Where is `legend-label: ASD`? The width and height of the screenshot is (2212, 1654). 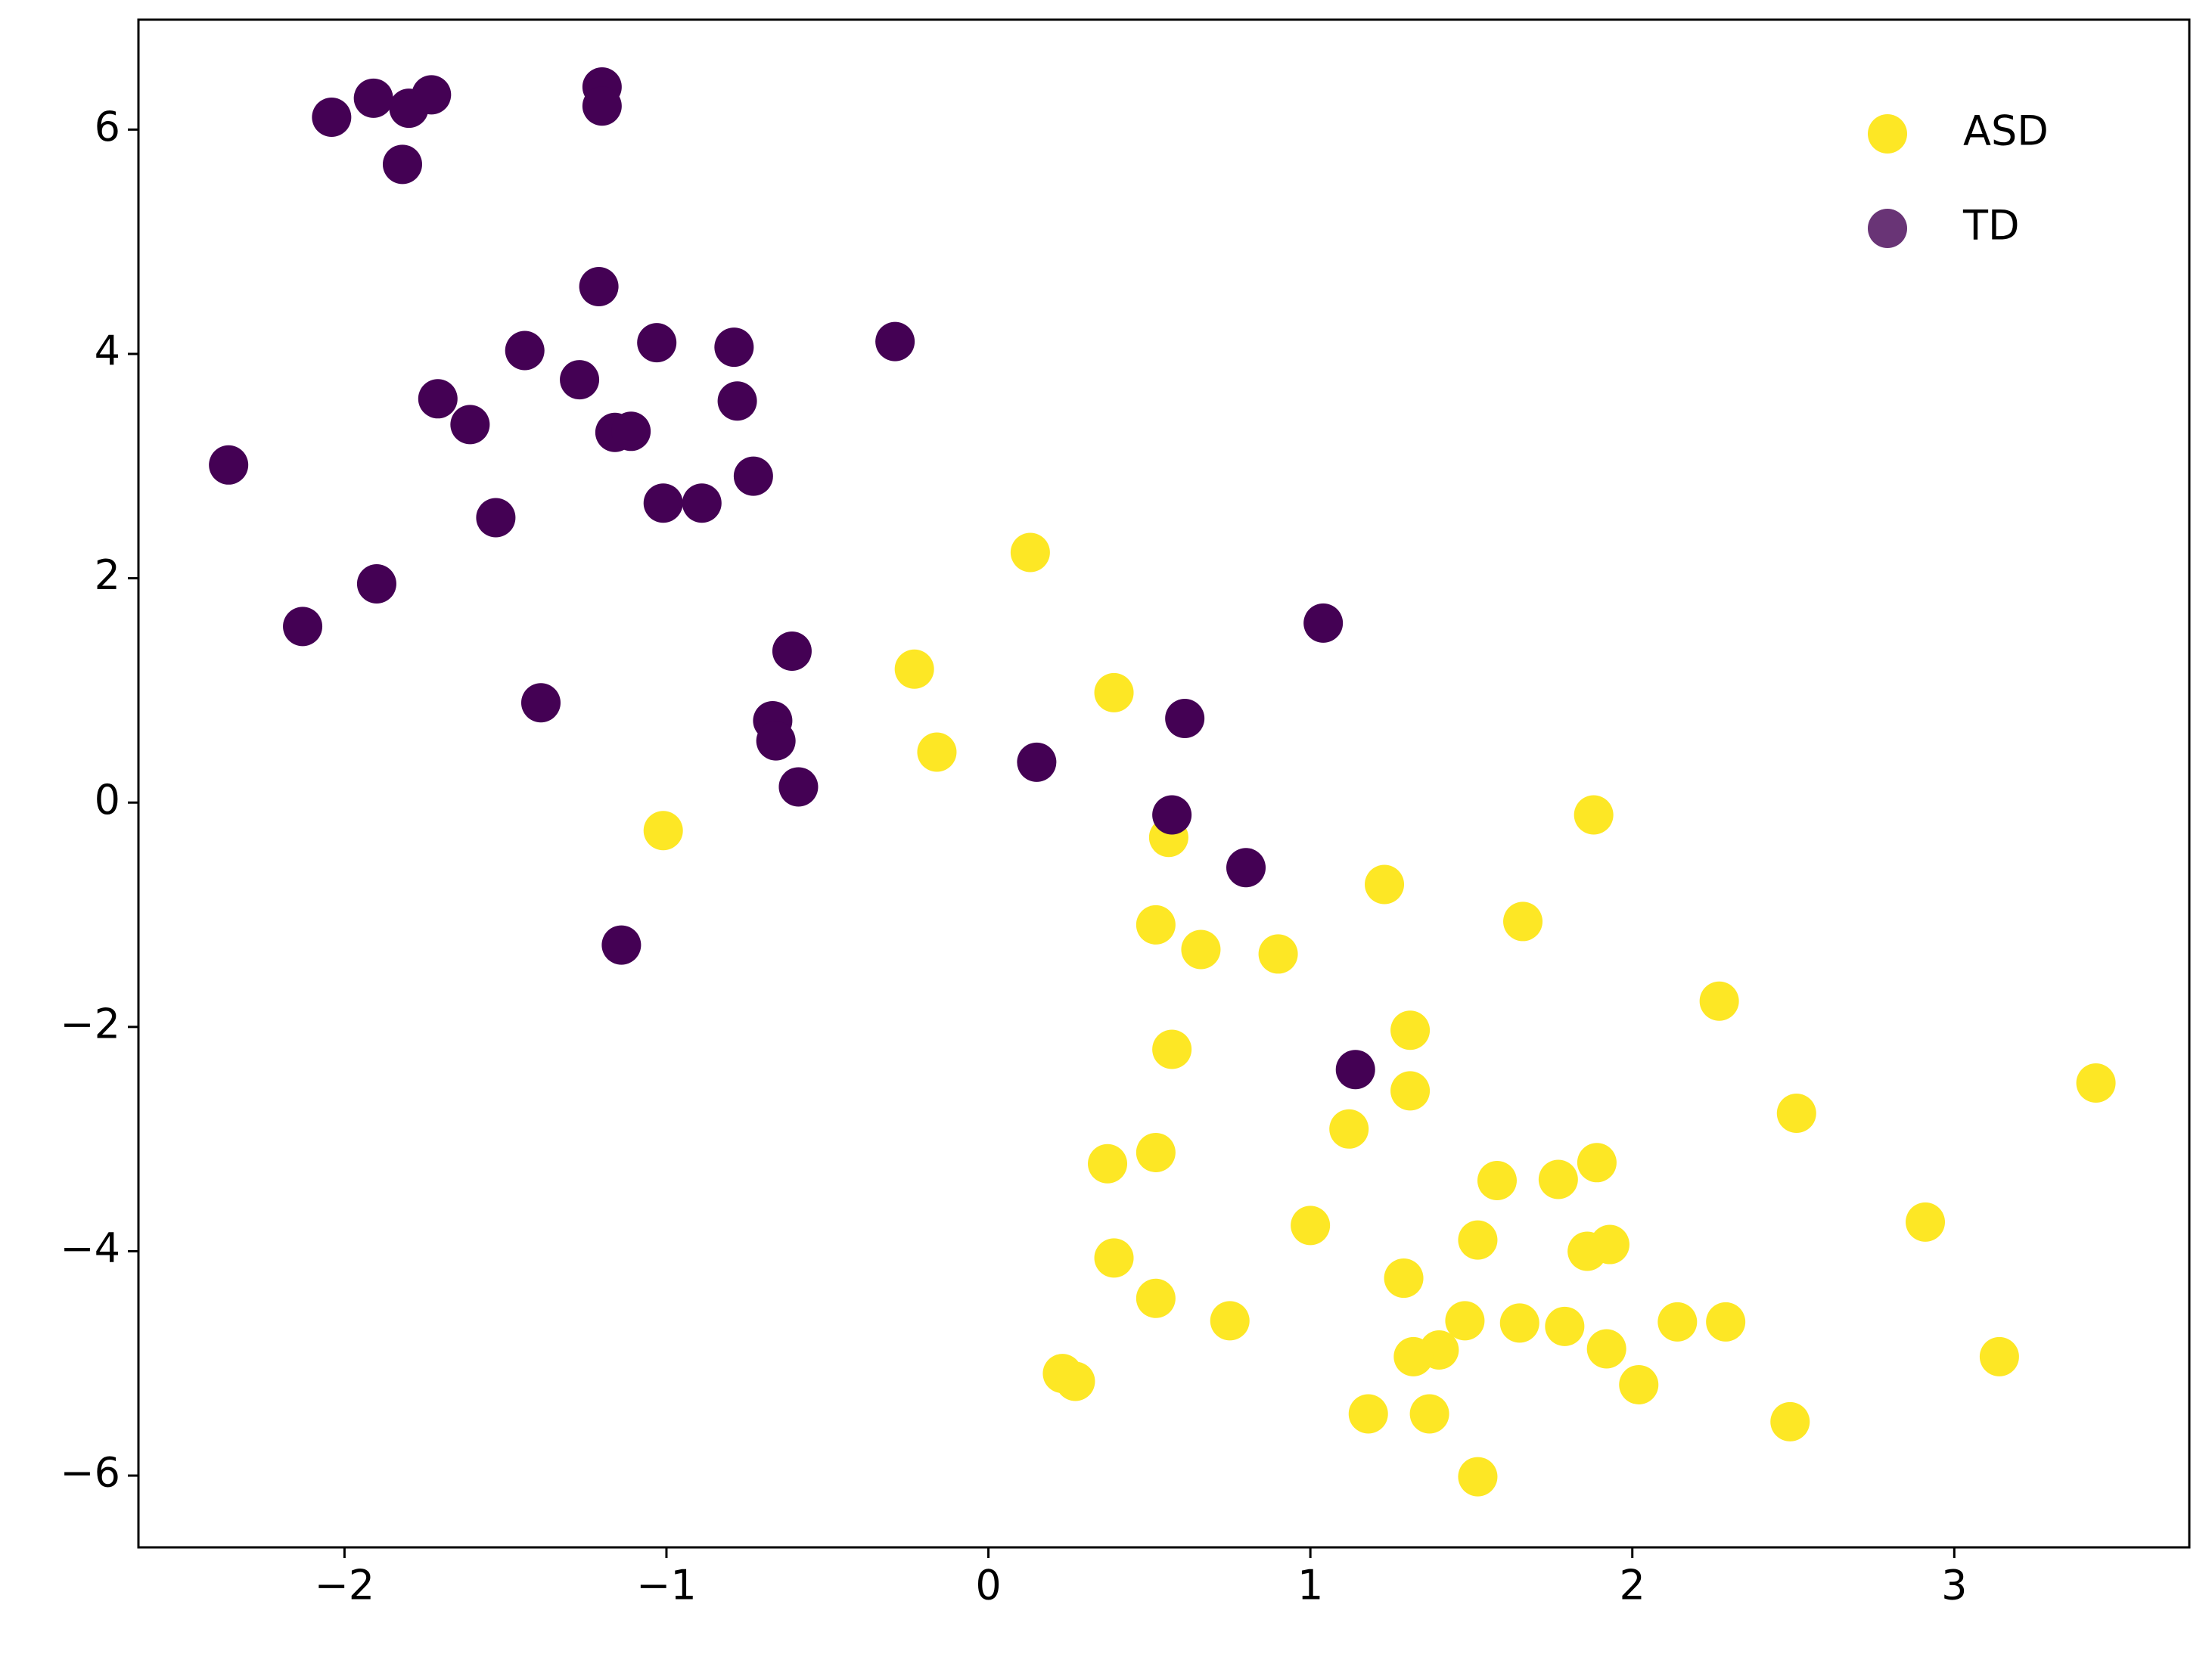 legend-label: ASD is located at coordinates (2006, 131).